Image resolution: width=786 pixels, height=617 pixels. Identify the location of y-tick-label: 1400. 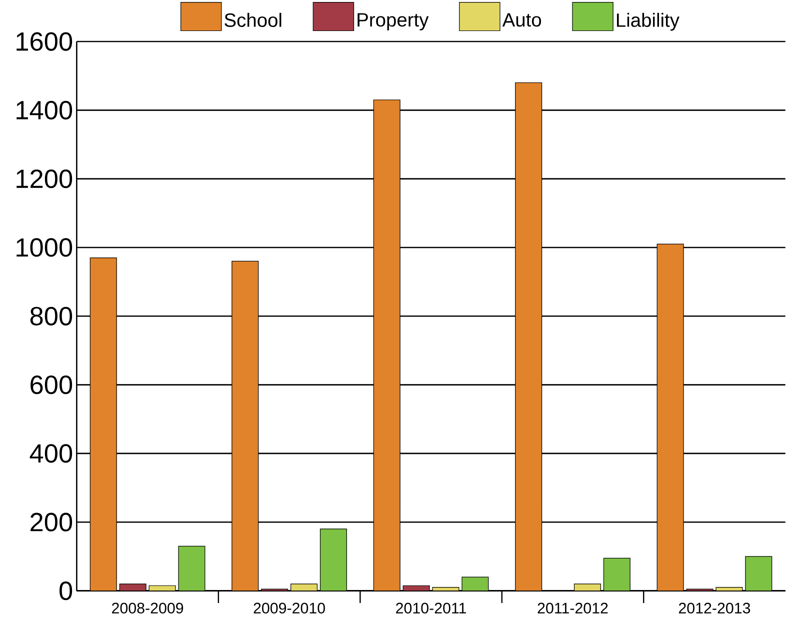
(44, 110).